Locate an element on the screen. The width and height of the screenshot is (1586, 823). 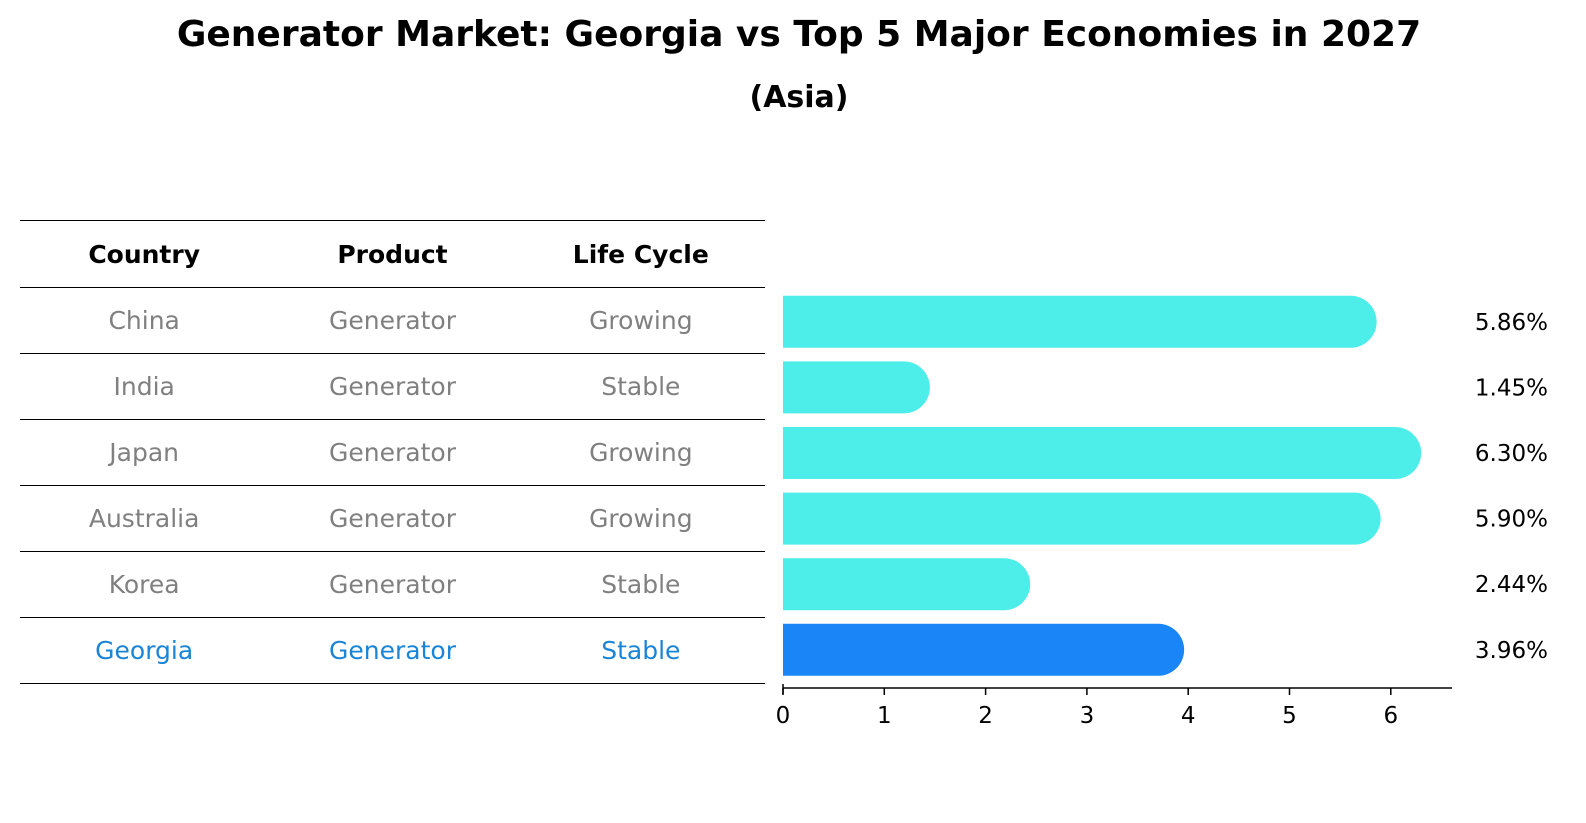
table-row: Japan Generator Growing is located at coordinates (392, 453).